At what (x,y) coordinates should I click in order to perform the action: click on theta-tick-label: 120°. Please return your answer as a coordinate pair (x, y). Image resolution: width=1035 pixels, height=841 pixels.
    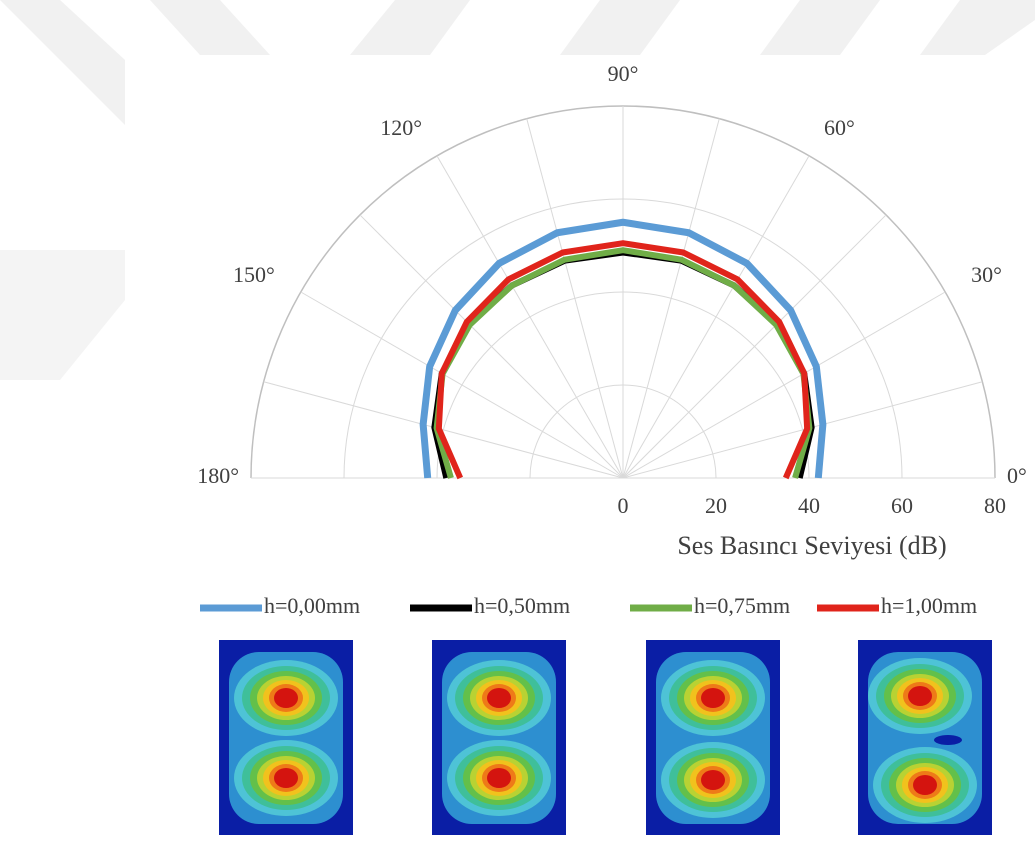
    Looking at the image, I should click on (401, 127).